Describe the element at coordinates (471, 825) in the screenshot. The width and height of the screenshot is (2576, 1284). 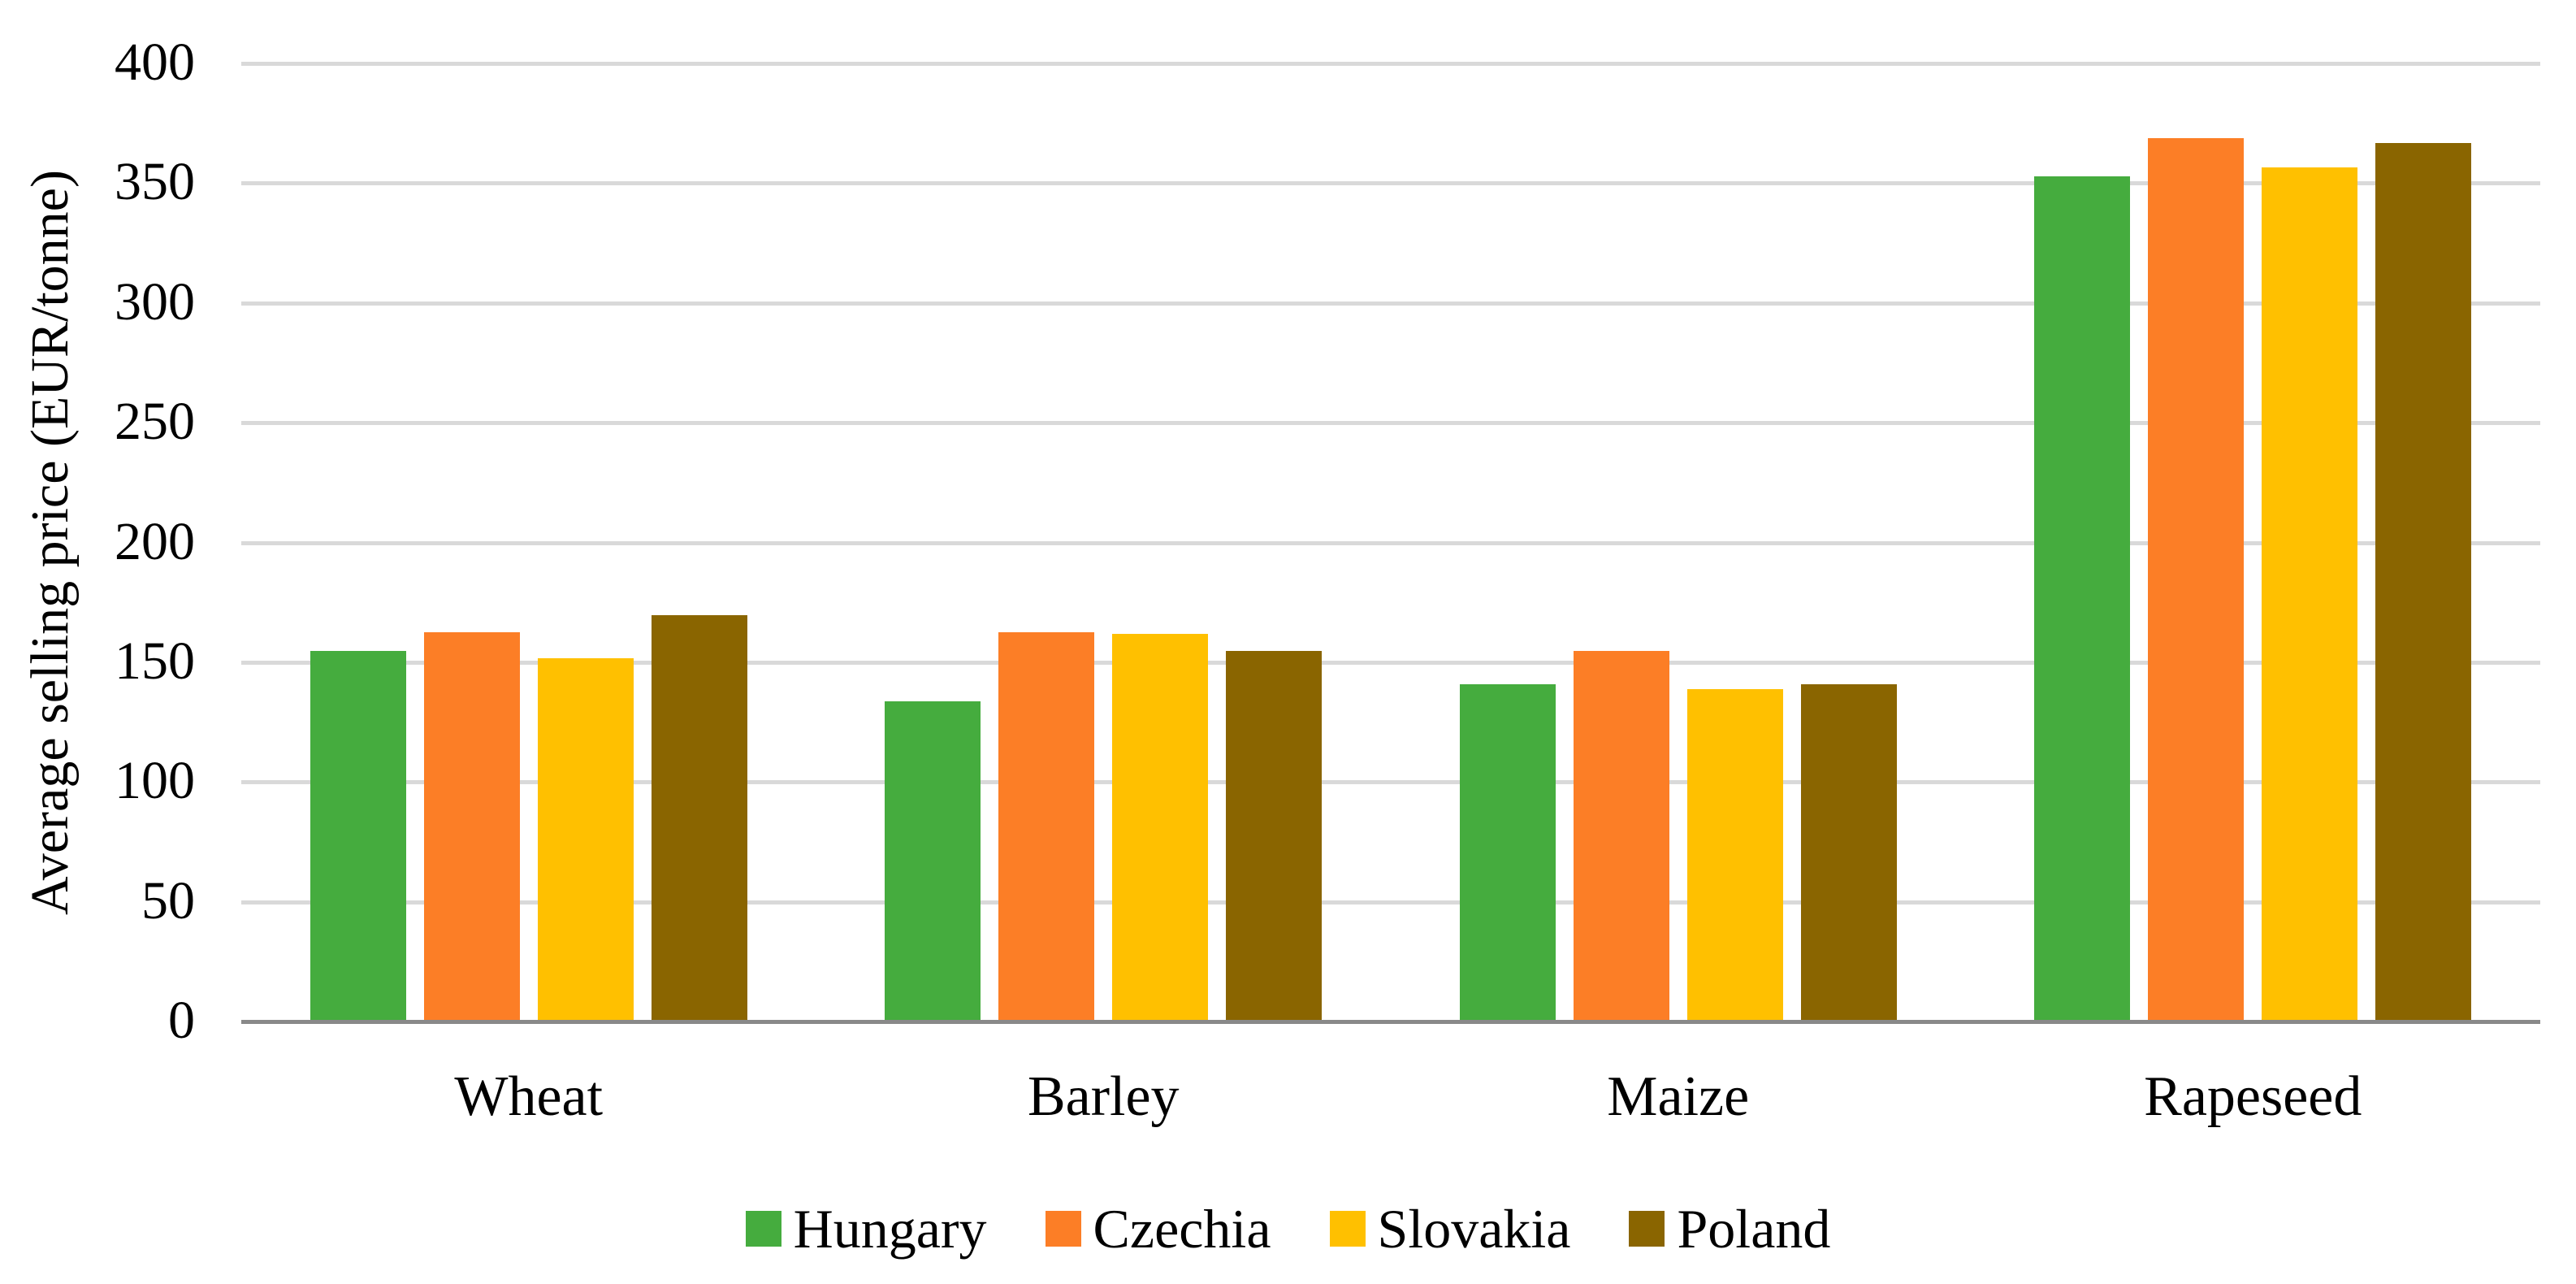
I see `bar-czechia-wheat` at that location.